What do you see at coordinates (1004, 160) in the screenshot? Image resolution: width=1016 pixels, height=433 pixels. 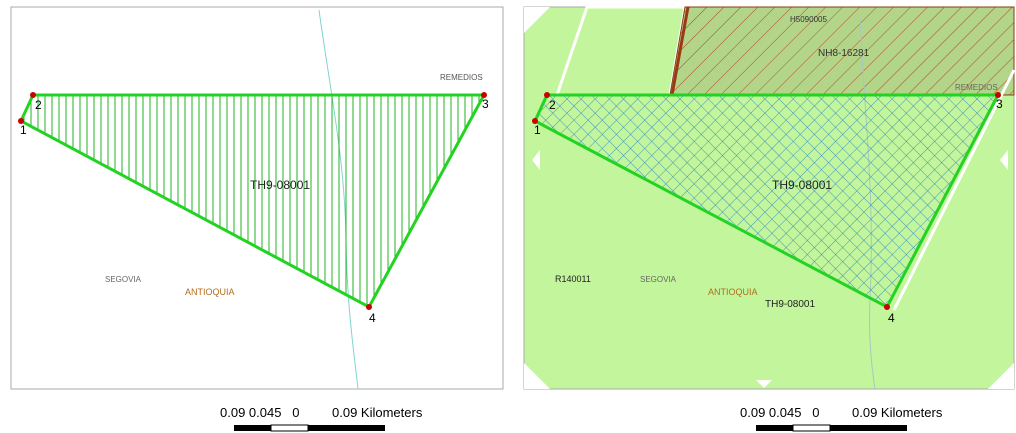 I see `pan-east-arrow` at bounding box center [1004, 160].